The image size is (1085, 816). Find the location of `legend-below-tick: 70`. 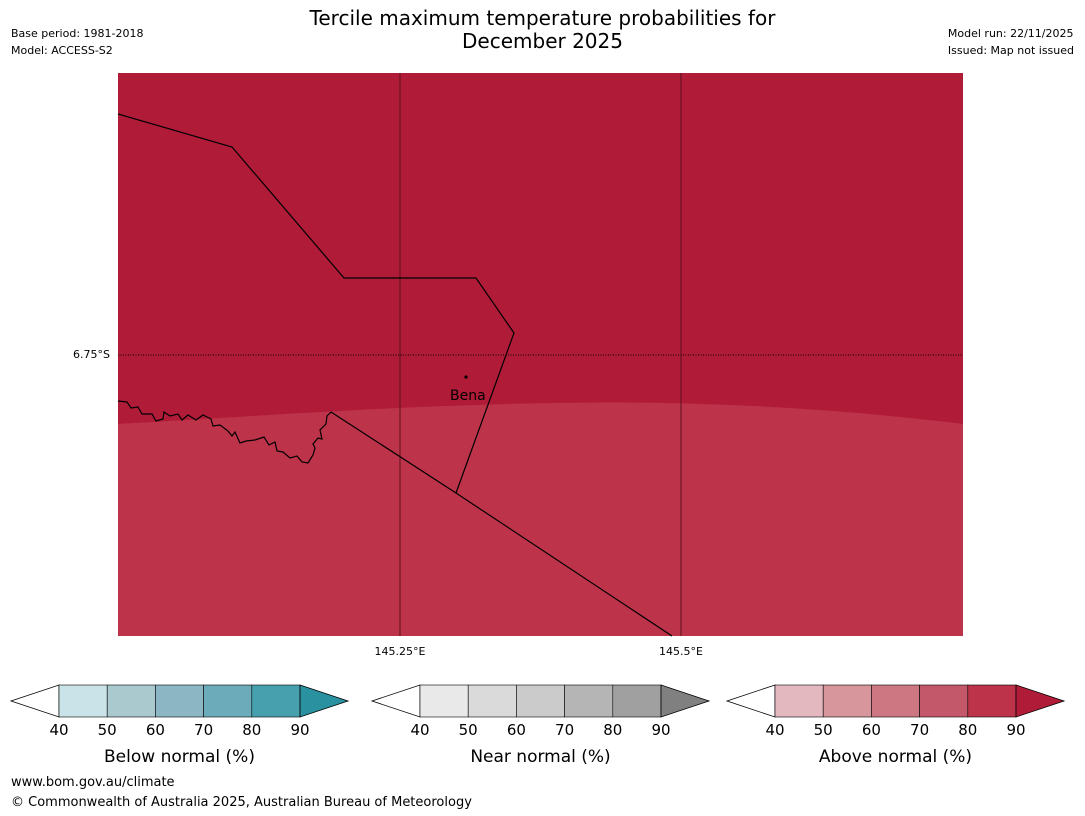

legend-below-tick: 70 is located at coordinates (203, 730).